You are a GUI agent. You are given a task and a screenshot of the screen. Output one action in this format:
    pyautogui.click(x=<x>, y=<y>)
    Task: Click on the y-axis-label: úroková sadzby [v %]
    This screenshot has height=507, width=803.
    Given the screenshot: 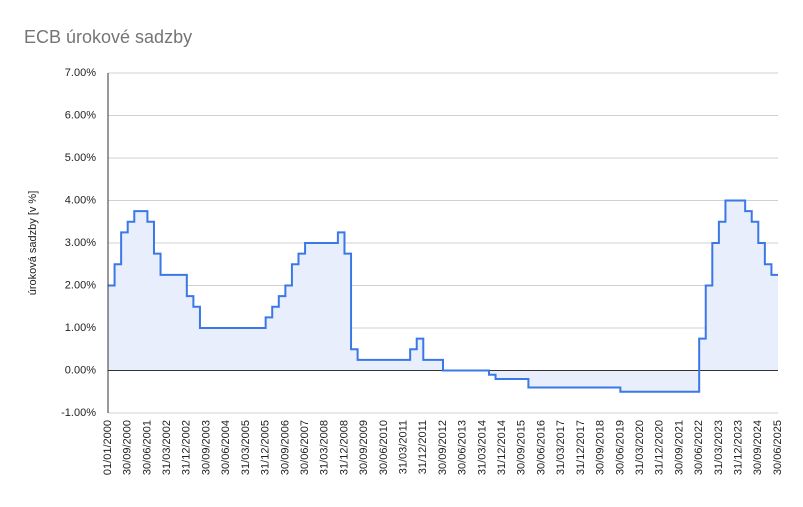 What is the action you would take?
    pyautogui.click(x=33, y=243)
    